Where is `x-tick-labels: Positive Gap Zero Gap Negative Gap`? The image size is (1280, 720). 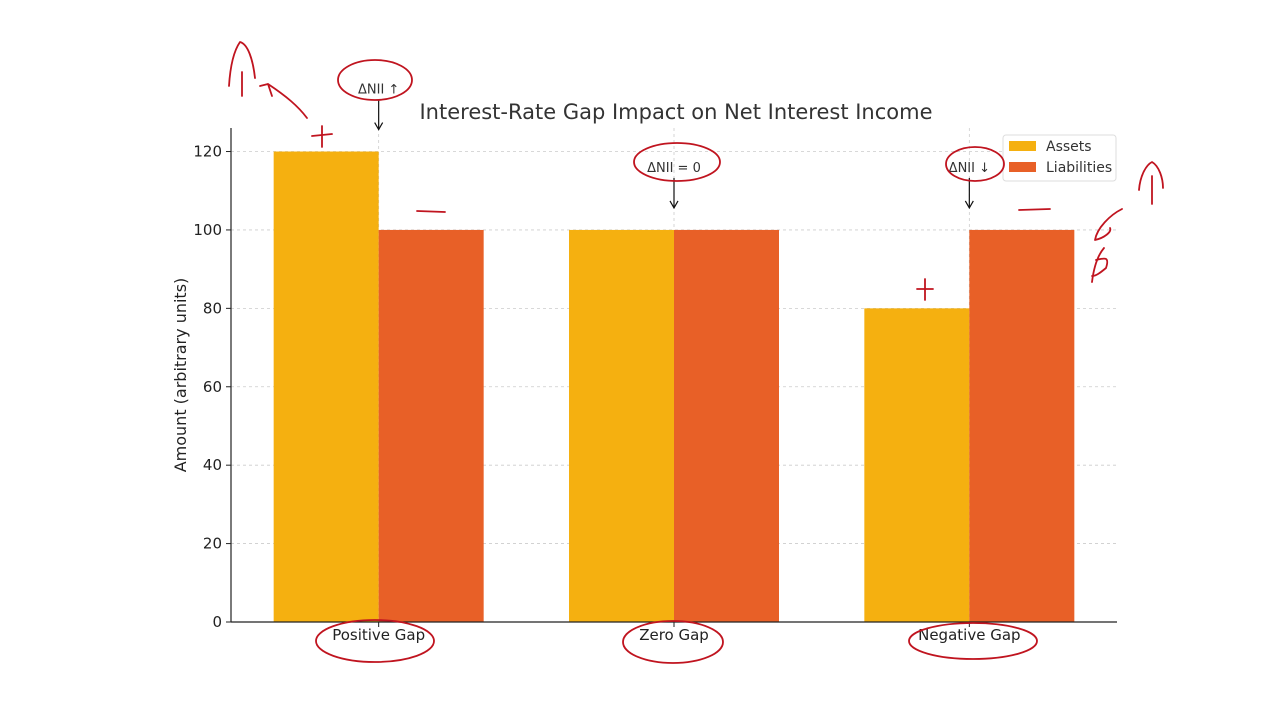 x-tick-labels: Positive Gap Zero Gap Negative Gap is located at coordinates (676, 633).